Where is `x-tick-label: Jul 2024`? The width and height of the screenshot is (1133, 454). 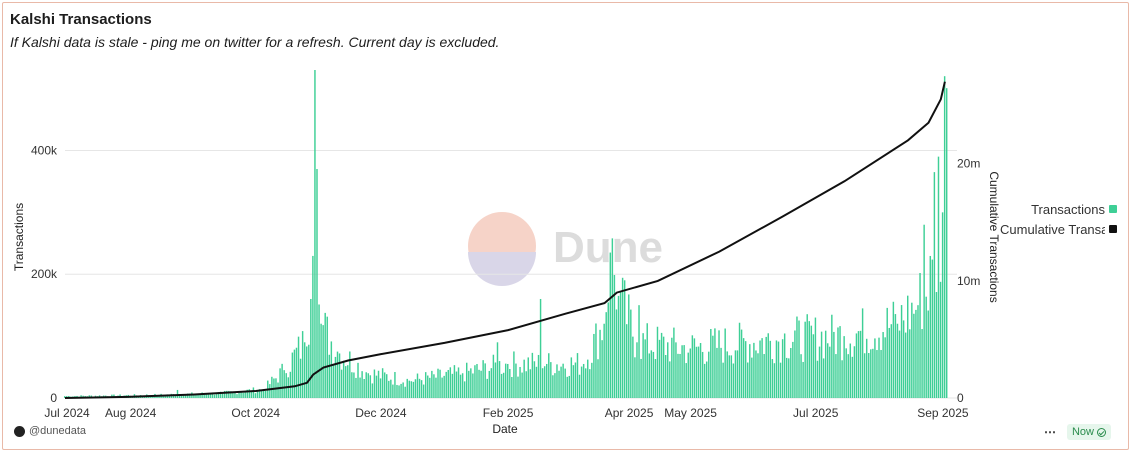 x-tick-label: Jul 2024 is located at coordinates (67, 413).